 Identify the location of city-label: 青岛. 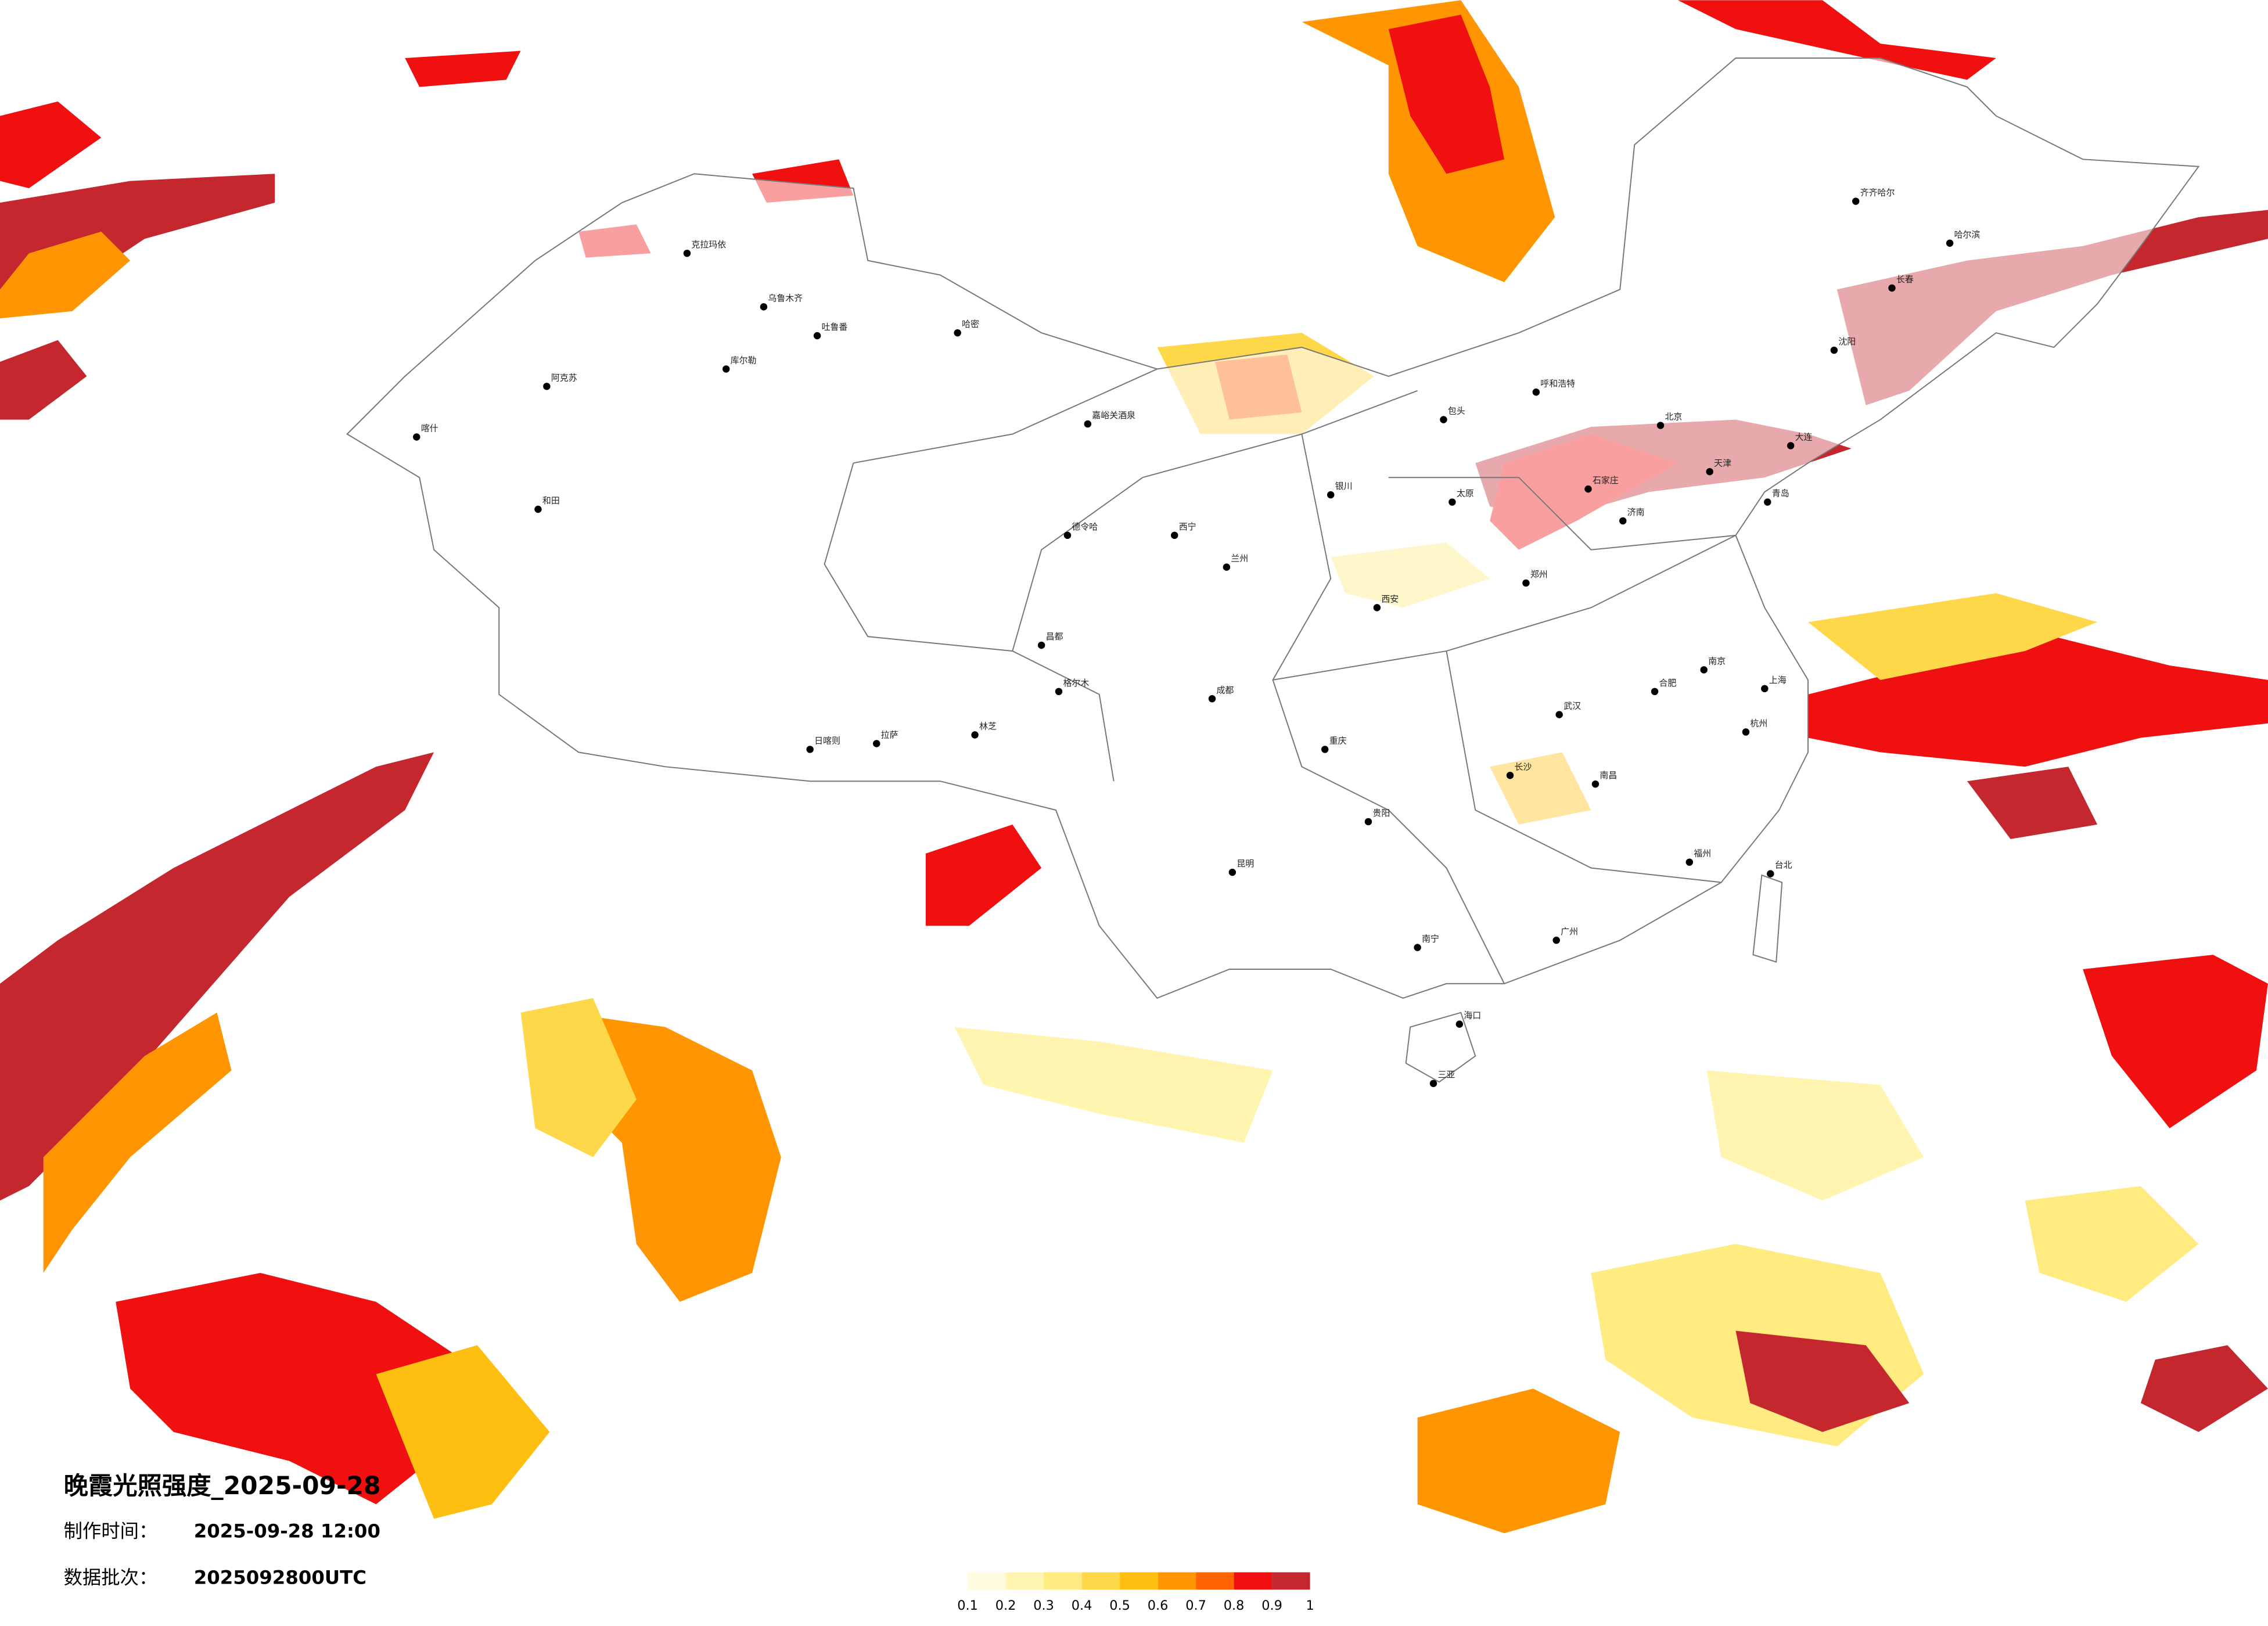
(1780, 494).